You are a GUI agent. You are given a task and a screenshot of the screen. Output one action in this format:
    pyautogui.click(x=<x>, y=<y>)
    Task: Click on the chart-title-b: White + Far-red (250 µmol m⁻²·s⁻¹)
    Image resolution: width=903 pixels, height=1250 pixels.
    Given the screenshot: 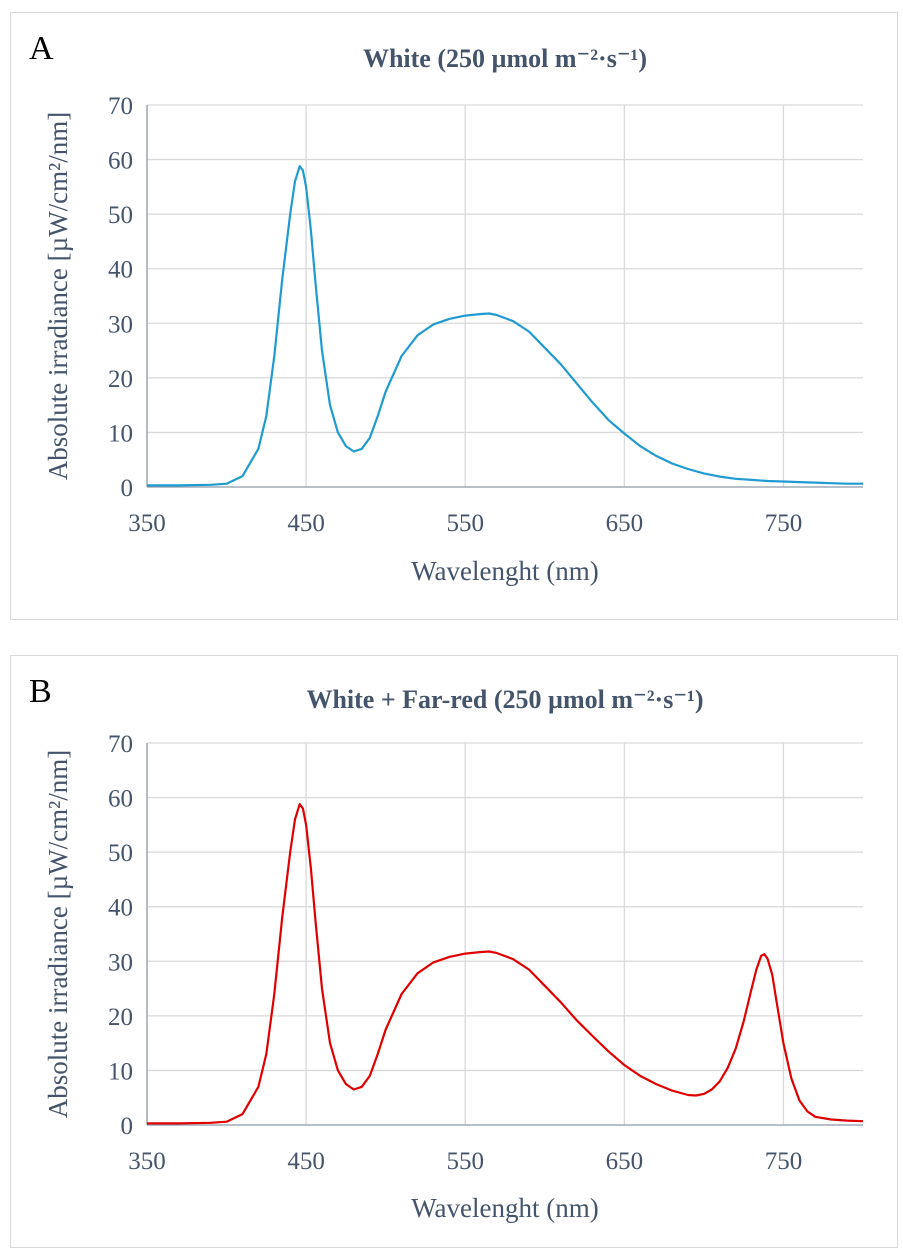 What is the action you would take?
    pyautogui.click(x=504, y=699)
    